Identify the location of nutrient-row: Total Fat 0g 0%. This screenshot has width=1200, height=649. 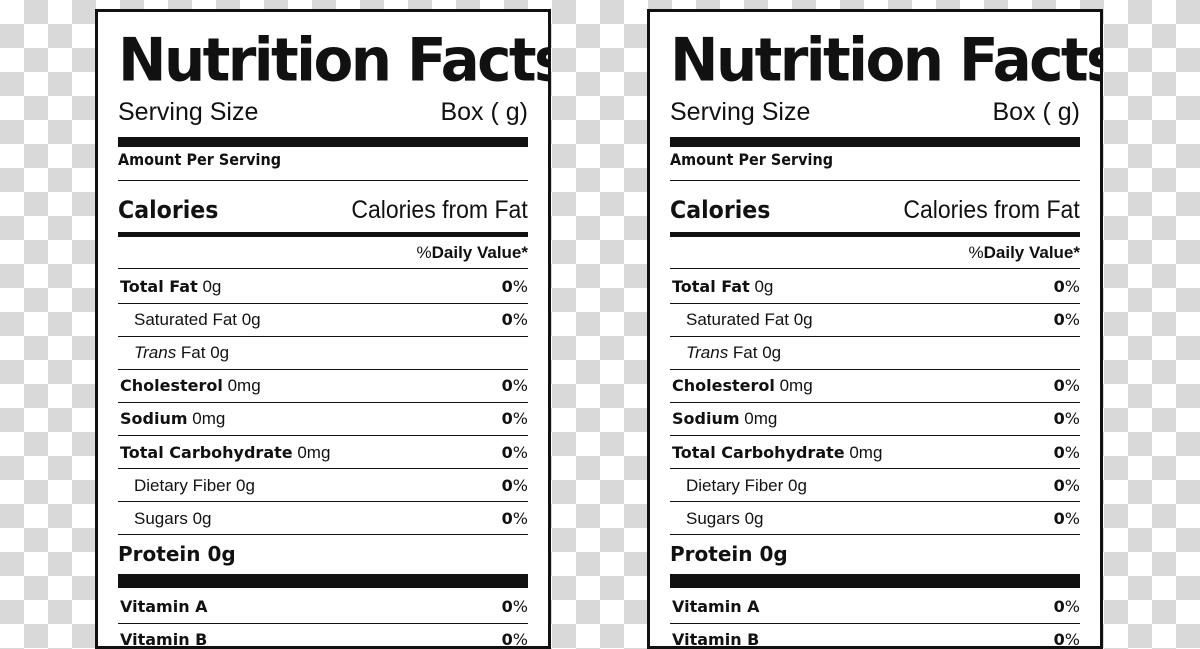
(875, 286).